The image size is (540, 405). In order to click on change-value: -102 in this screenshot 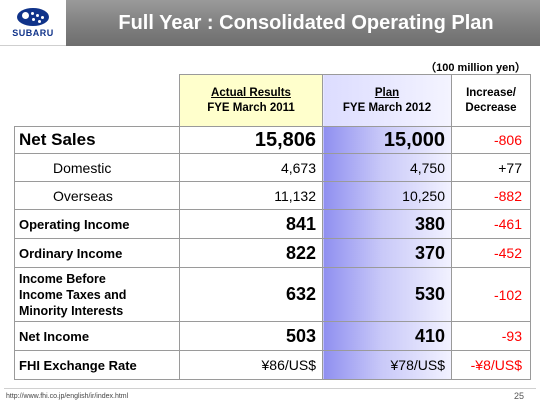, I will do `click(491, 294)`.